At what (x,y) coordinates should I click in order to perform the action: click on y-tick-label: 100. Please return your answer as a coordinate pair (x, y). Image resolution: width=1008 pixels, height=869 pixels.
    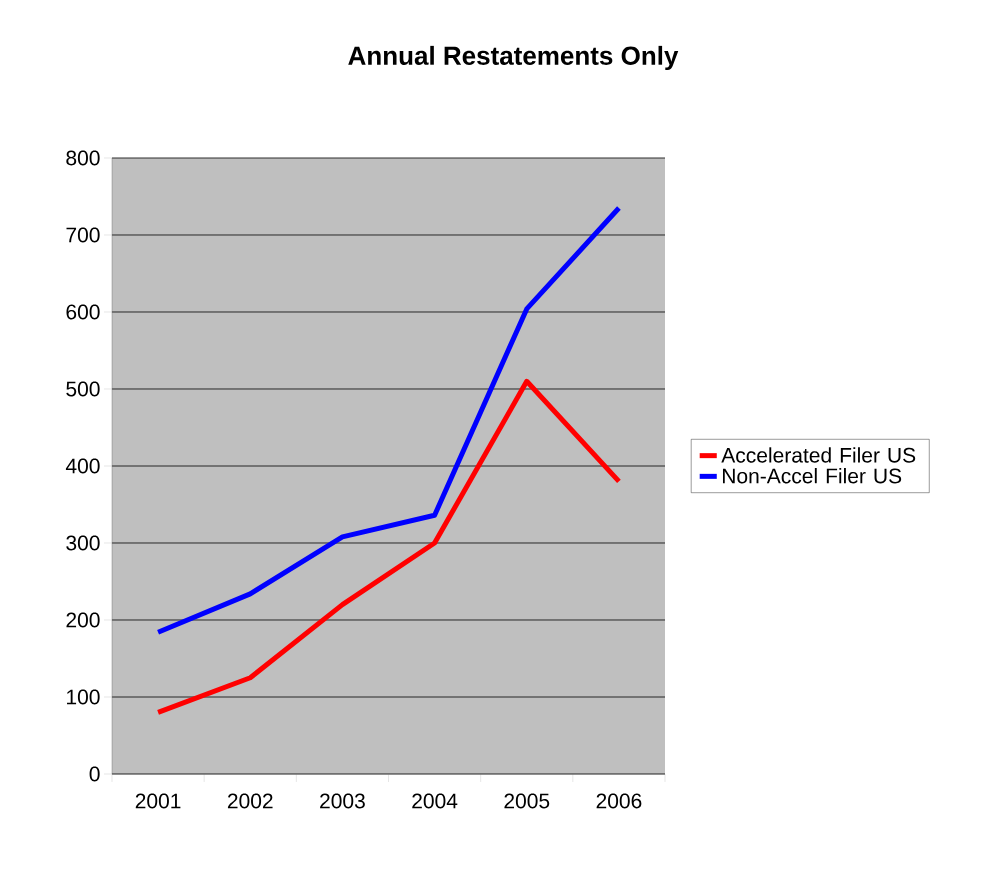
    Looking at the image, I should click on (83, 697).